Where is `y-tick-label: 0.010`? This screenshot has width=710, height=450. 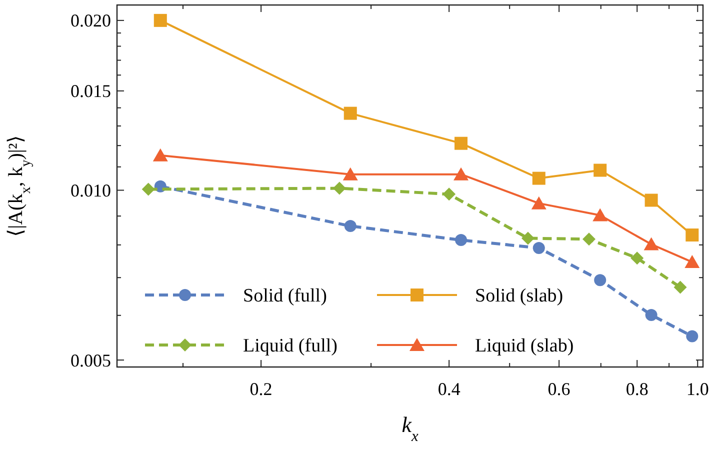 y-tick-label: 0.010 is located at coordinates (90, 190).